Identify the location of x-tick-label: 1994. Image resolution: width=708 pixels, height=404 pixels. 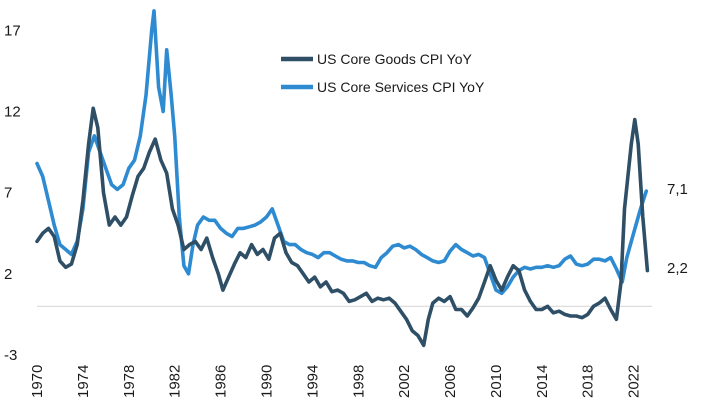
(312, 381).